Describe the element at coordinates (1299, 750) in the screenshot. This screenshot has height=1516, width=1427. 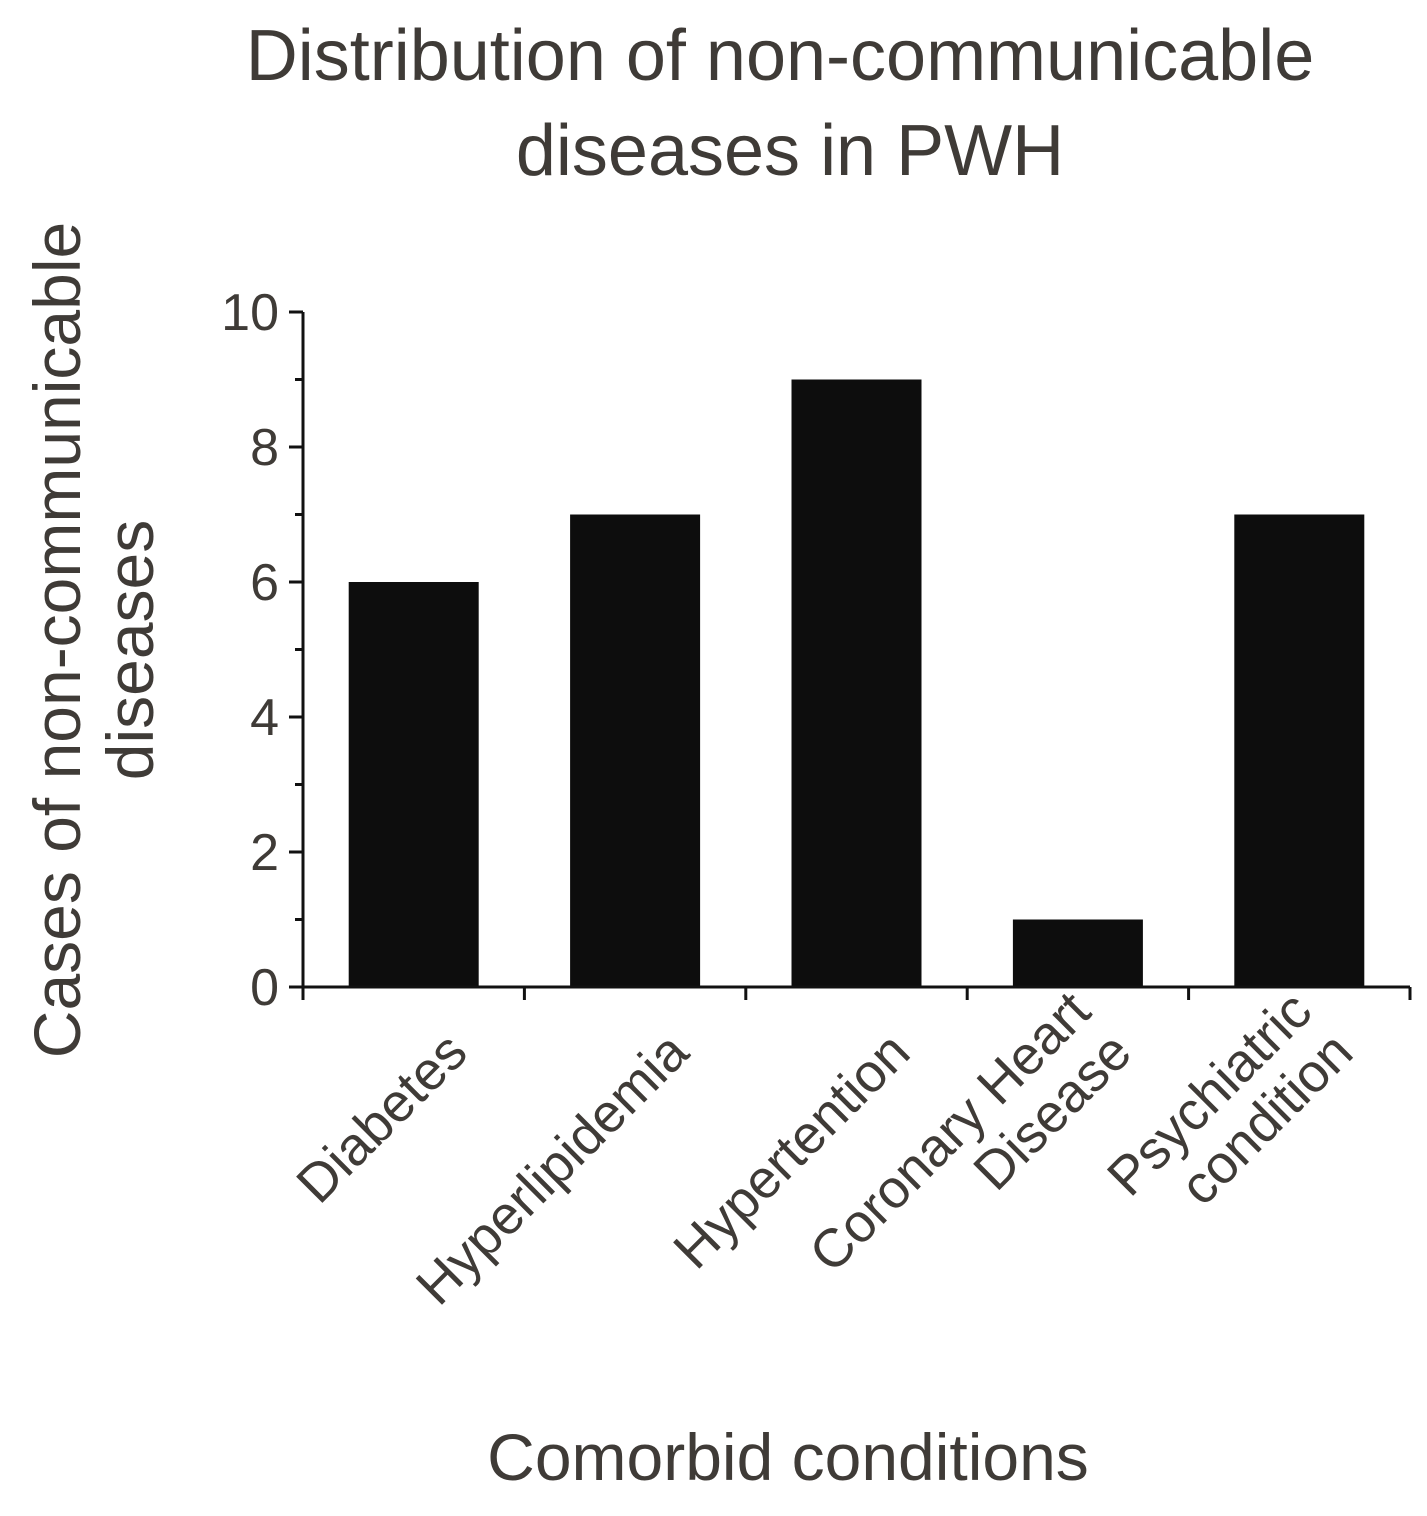
I see `bar-psychiatric-condition` at that location.